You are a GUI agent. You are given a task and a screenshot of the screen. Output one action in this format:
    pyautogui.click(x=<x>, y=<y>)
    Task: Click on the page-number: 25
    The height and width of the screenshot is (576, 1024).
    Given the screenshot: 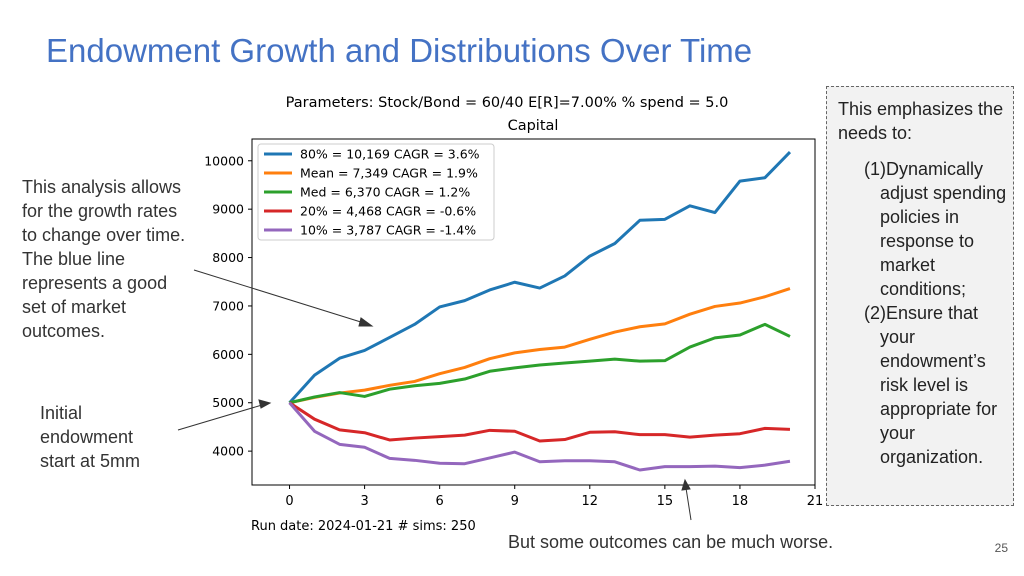 What is the action you would take?
    pyautogui.click(x=1001, y=548)
    